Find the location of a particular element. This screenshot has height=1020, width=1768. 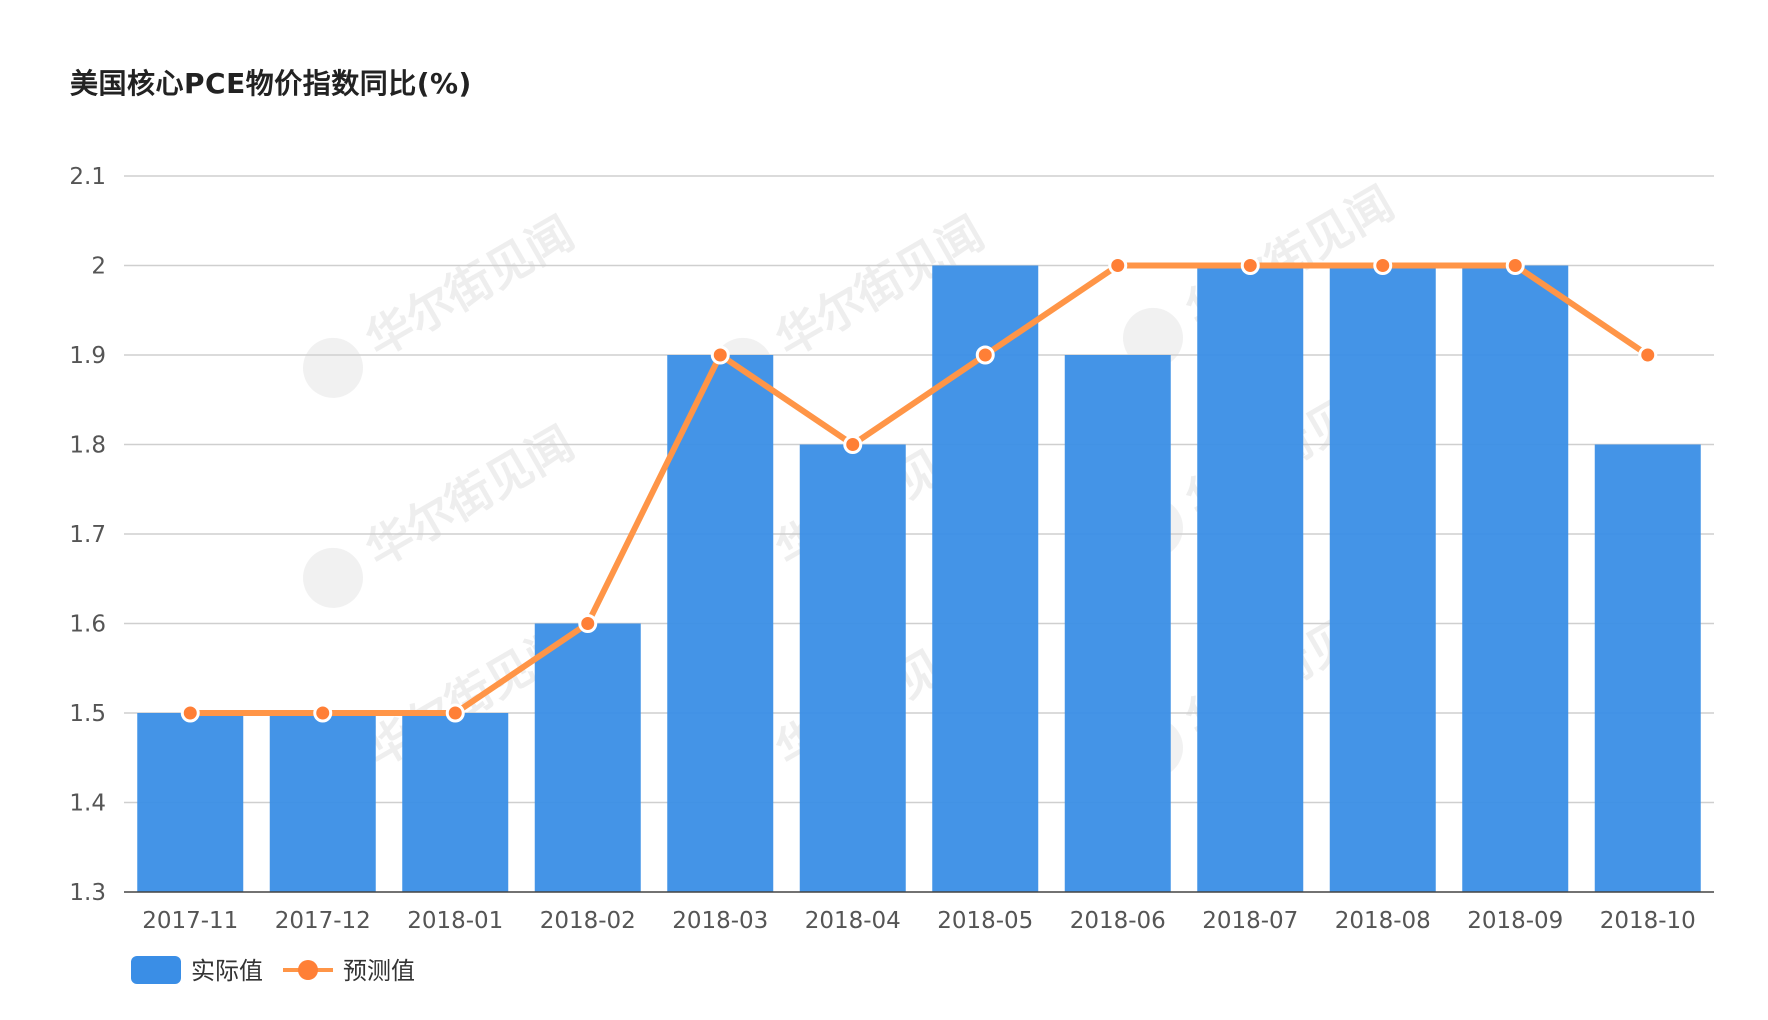

y-tick-label: 1.7 is located at coordinates (87, 535).